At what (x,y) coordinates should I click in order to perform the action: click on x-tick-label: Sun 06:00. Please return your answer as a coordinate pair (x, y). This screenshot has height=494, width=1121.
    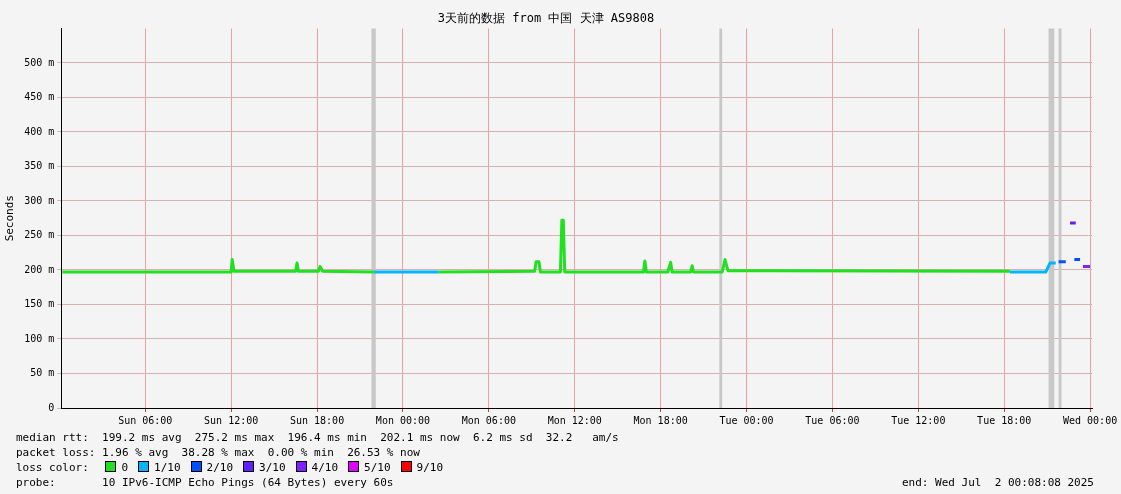
    Looking at the image, I should click on (145, 420).